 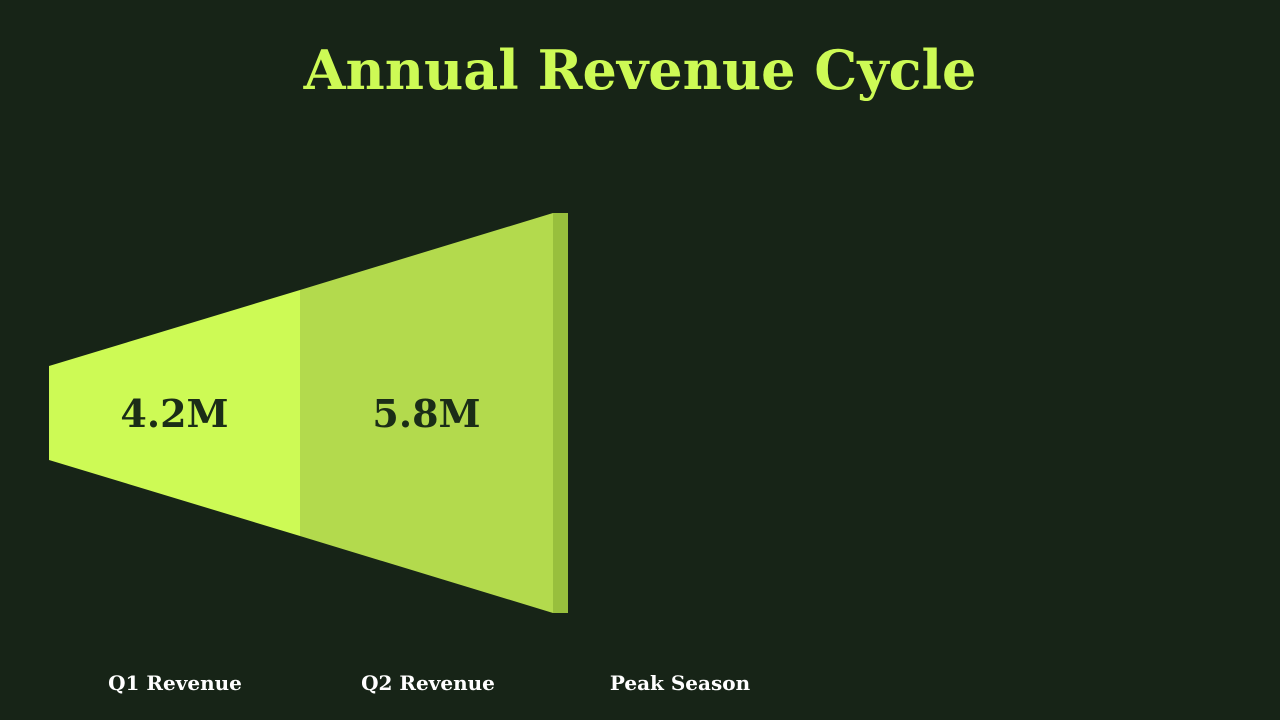 What do you see at coordinates (428, 683) in the screenshot?
I see `category-label-2: Q2 Revenue` at bounding box center [428, 683].